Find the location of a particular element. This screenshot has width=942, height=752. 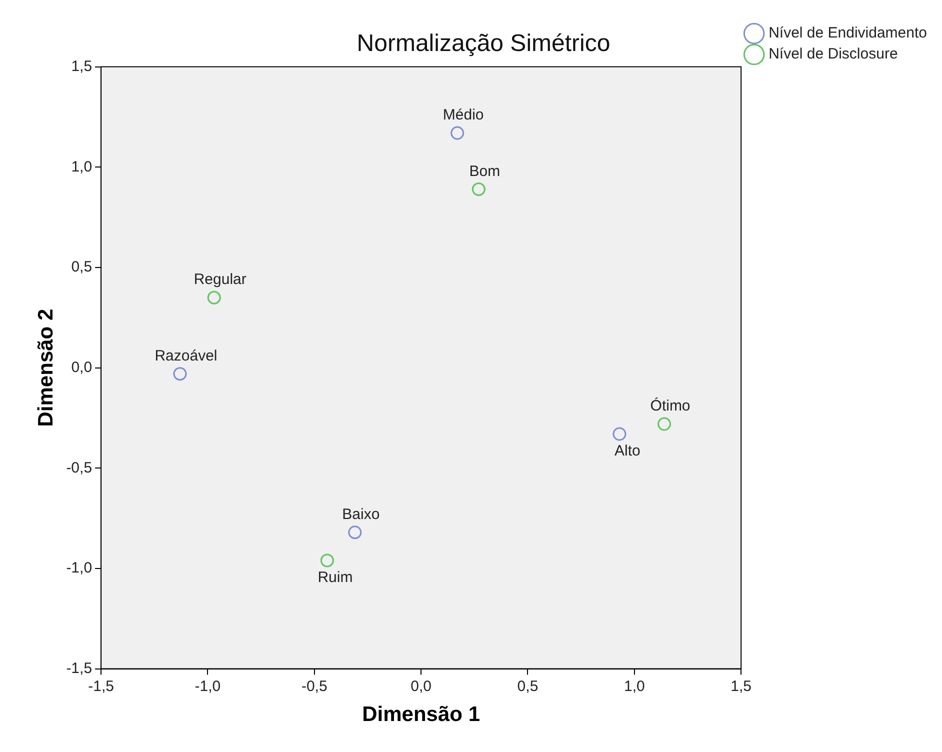

annotation: Bom is located at coordinates (484, 171).